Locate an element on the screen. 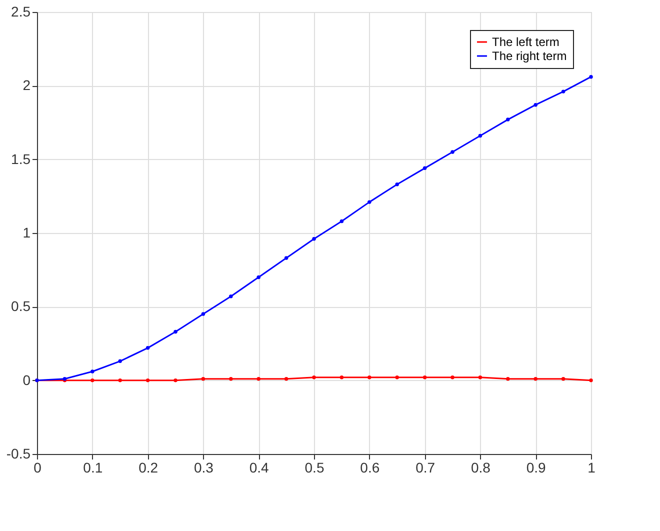 This screenshot has width=660, height=531. x-tick-label: 0.4 is located at coordinates (259, 468).